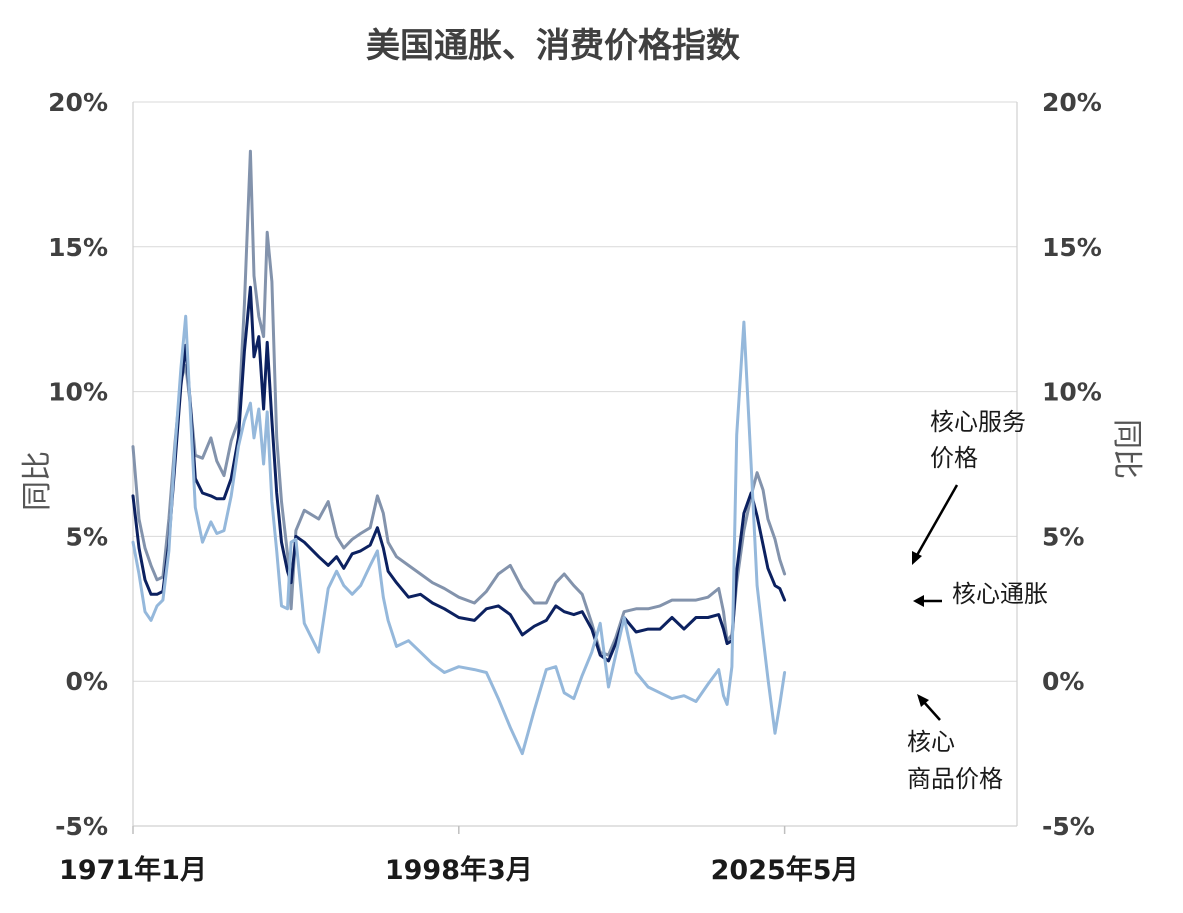 The image size is (1183, 913). What do you see at coordinates (955, 779) in the screenshot?
I see `annotation-core-goods-line2: 商品价格` at bounding box center [955, 779].